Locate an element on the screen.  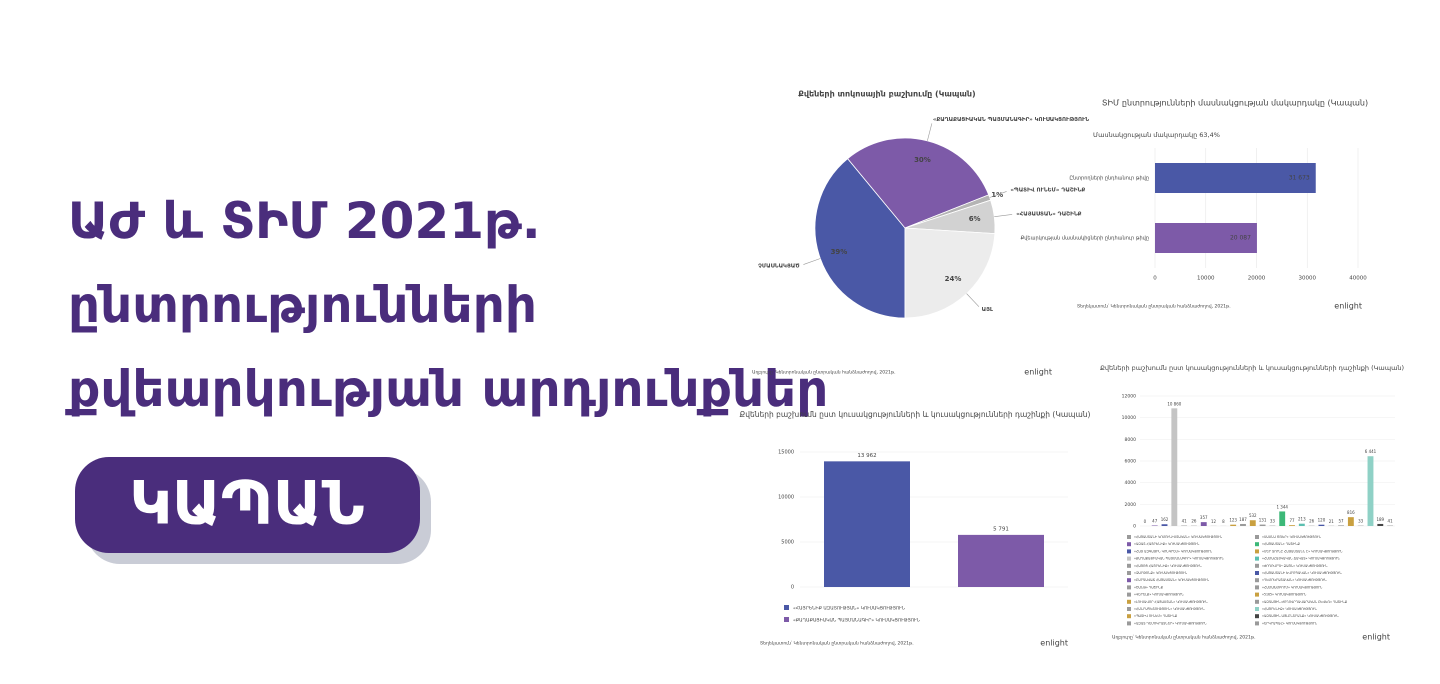
legend-label: «ՍԱՍՆԱ ԾՌԵՐ» ԿՈՒՍԱԿՑՈՒԹՅՈՒՆ is located at coordinates (1292, 537).